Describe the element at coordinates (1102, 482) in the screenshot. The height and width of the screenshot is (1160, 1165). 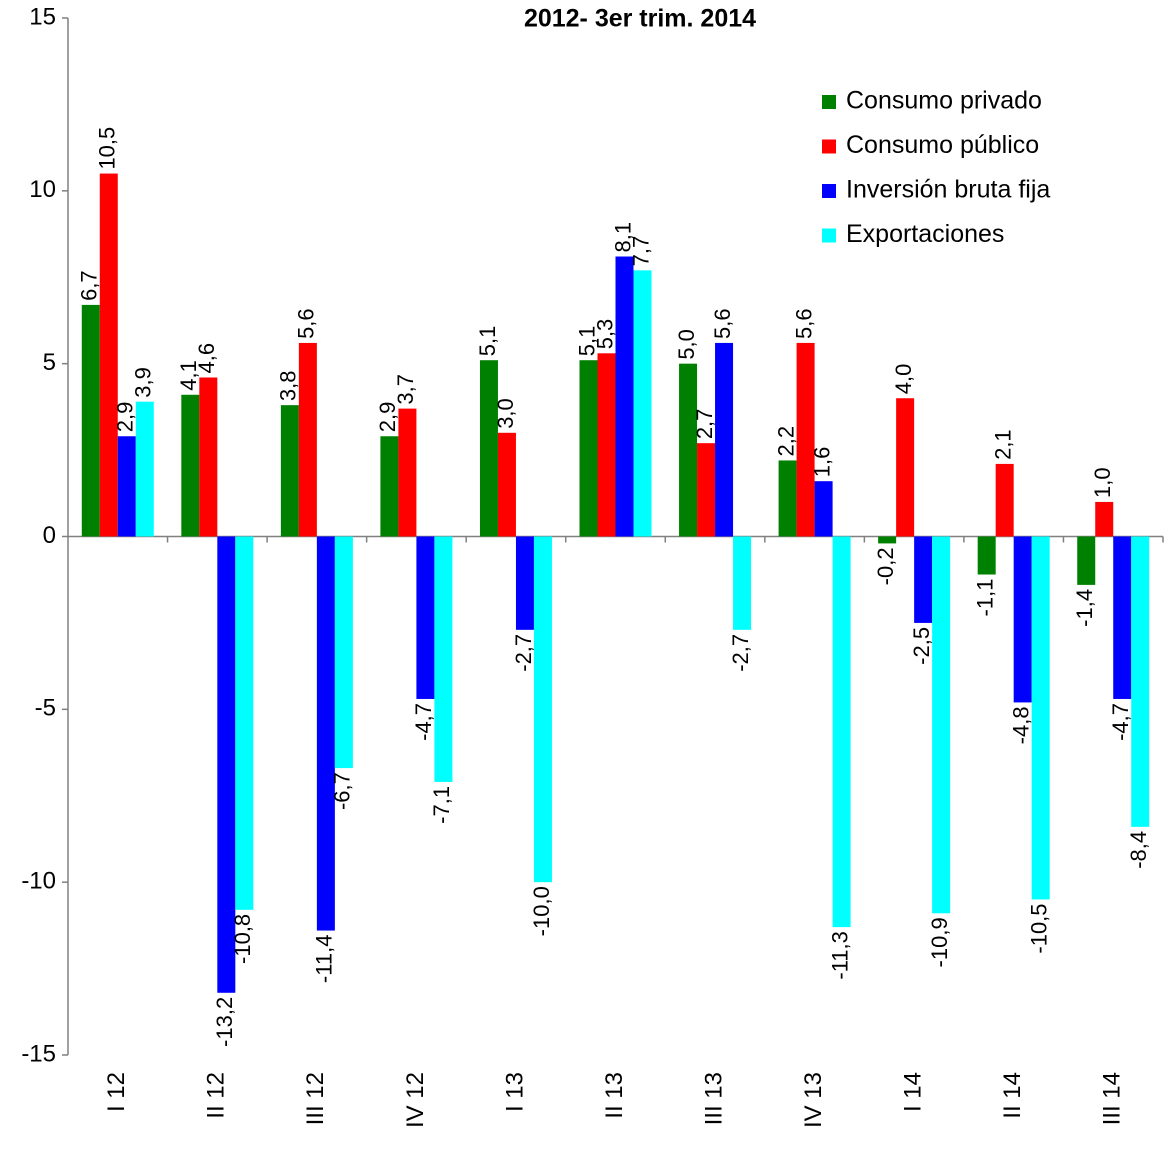
I see `value-label: 1,0` at that location.